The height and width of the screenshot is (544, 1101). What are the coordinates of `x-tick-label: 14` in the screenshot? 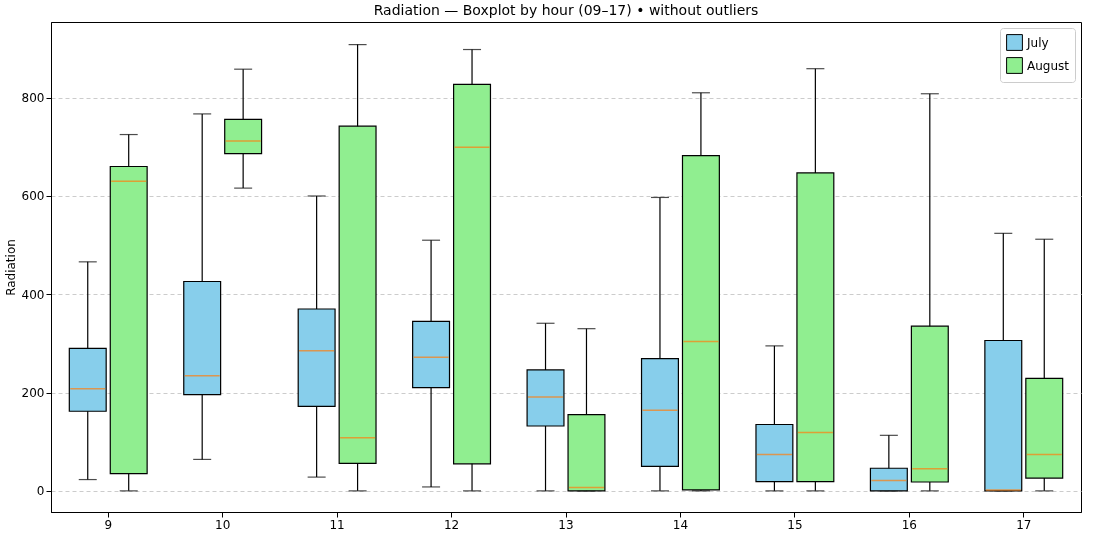 It's located at (680, 524).